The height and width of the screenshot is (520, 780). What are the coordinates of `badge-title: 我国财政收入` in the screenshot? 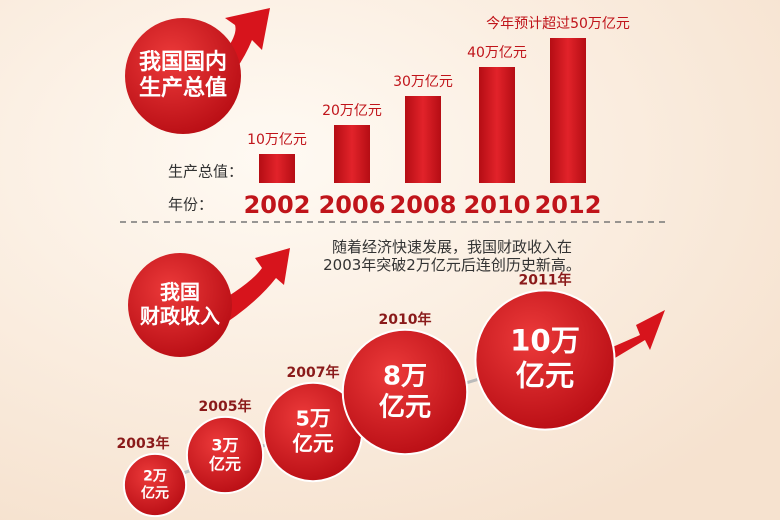 It's located at (180, 304).